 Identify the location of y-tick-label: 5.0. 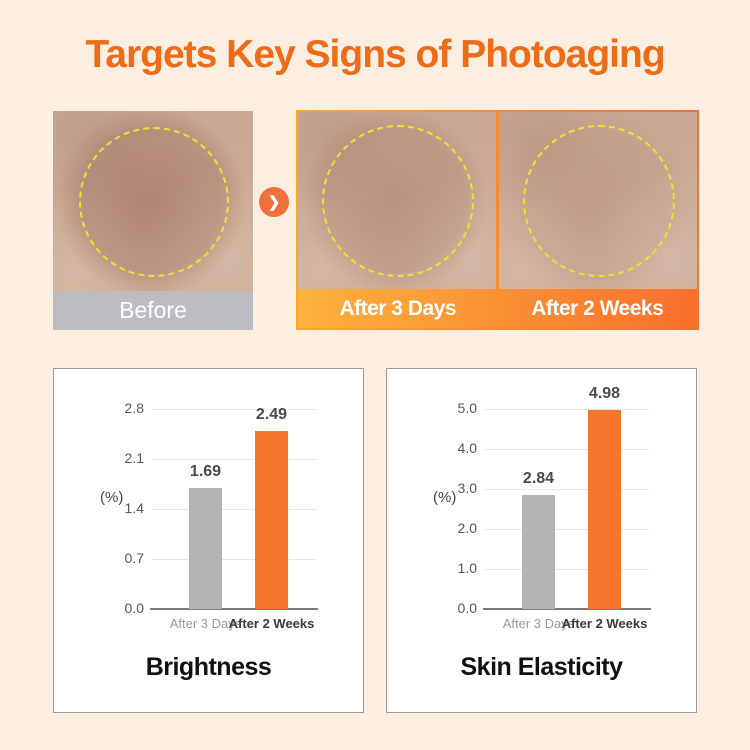
(467, 408).